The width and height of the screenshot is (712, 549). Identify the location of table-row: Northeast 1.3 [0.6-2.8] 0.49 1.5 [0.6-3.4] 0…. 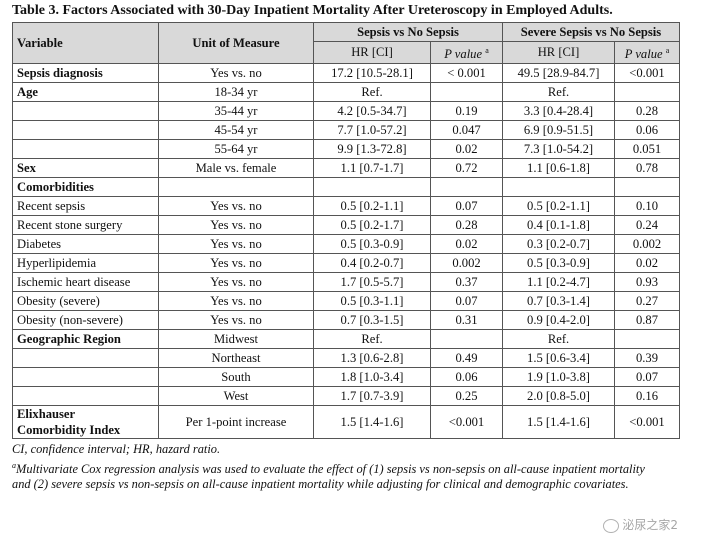
(346, 358).